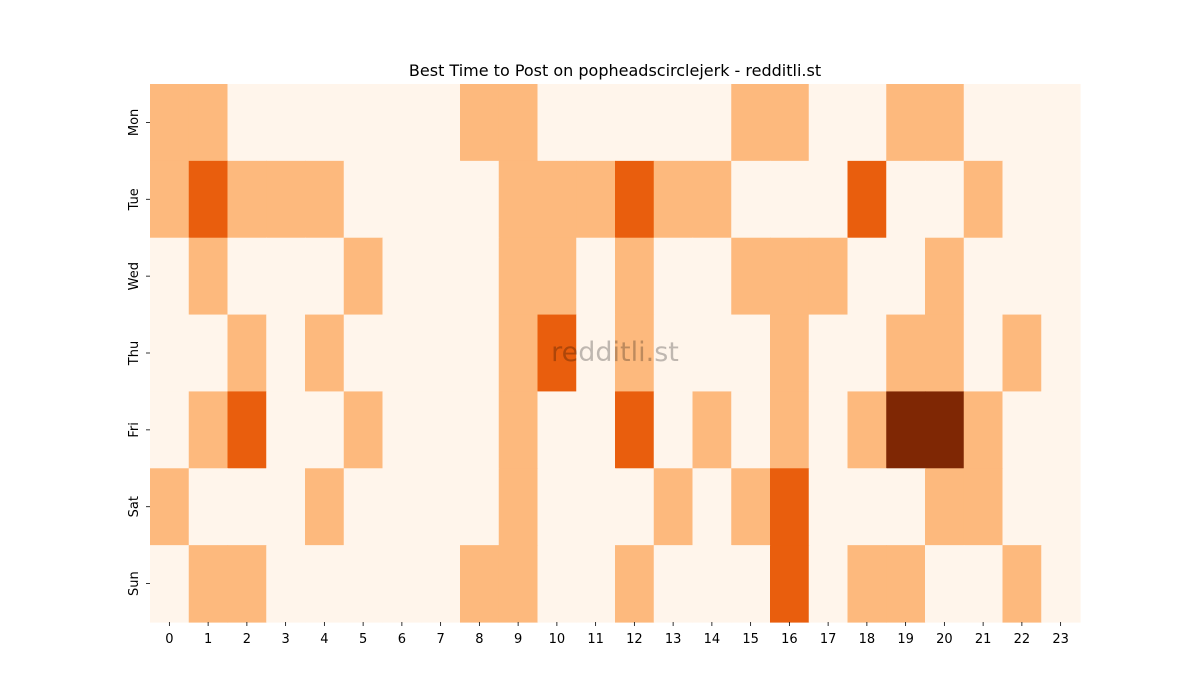 This screenshot has width=1200, height=700. What do you see at coordinates (867, 639) in the screenshot?
I see `x-tick-label: 18` at bounding box center [867, 639].